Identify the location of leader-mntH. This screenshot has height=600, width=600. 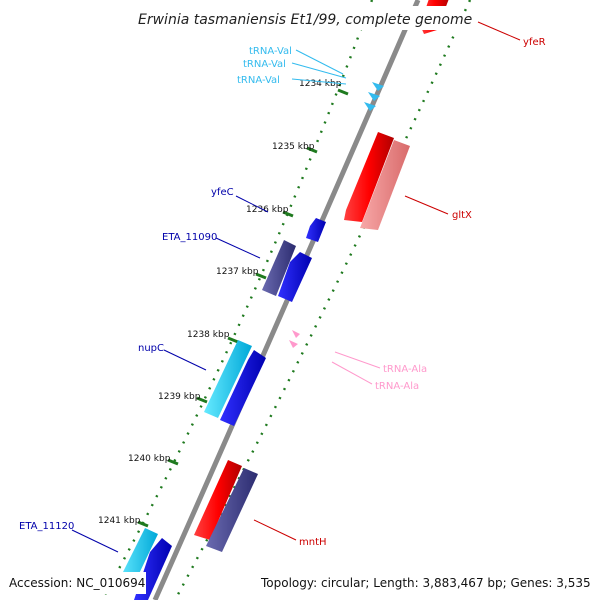
(275, 530).